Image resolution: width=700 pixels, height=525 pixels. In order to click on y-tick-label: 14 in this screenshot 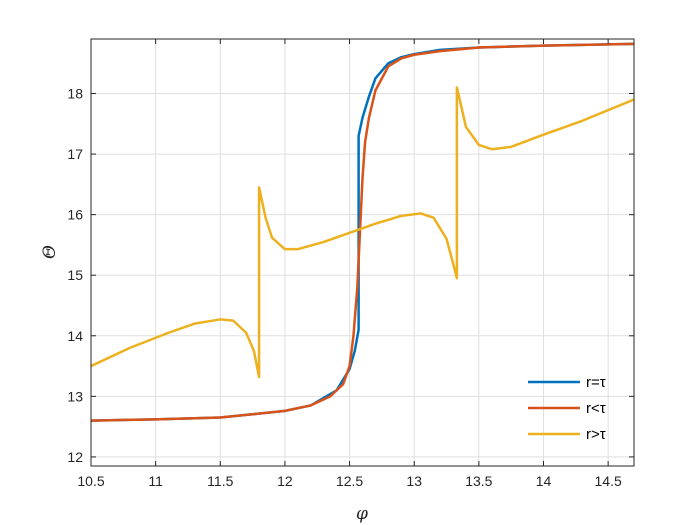, I will do `click(75, 336)`.